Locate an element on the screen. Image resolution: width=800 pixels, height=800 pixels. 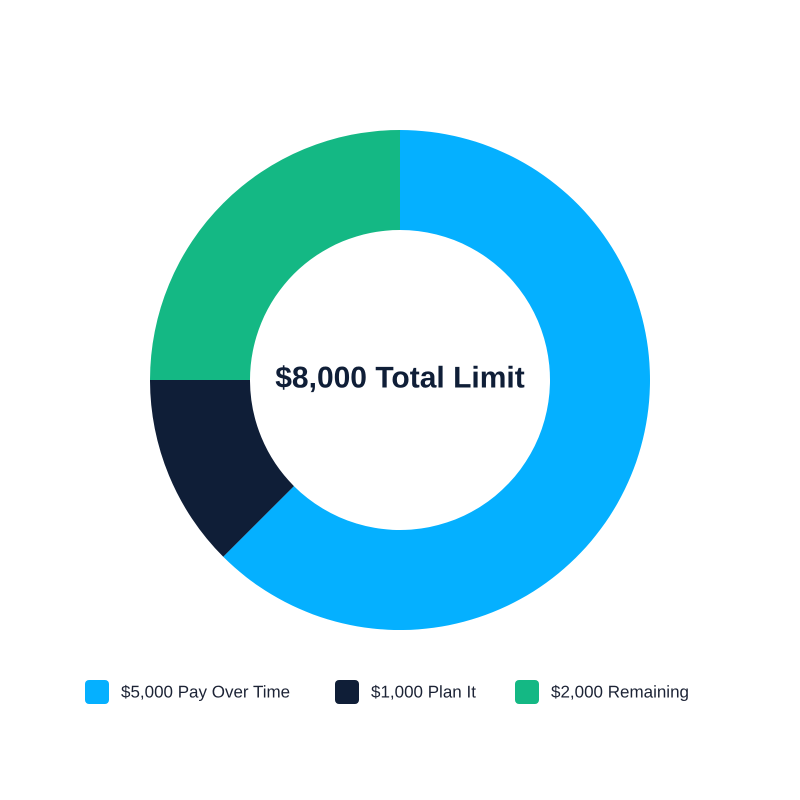
legend-label: $1,000 Plan It is located at coordinates (423, 692).